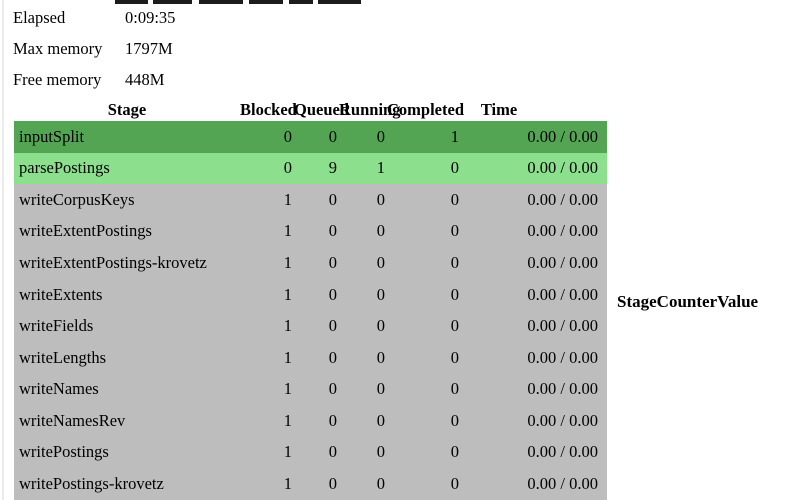 Image resolution: width=800 pixels, height=500 pixels. I want to click on stage-cell-name: writeNames, so click(59, 389).